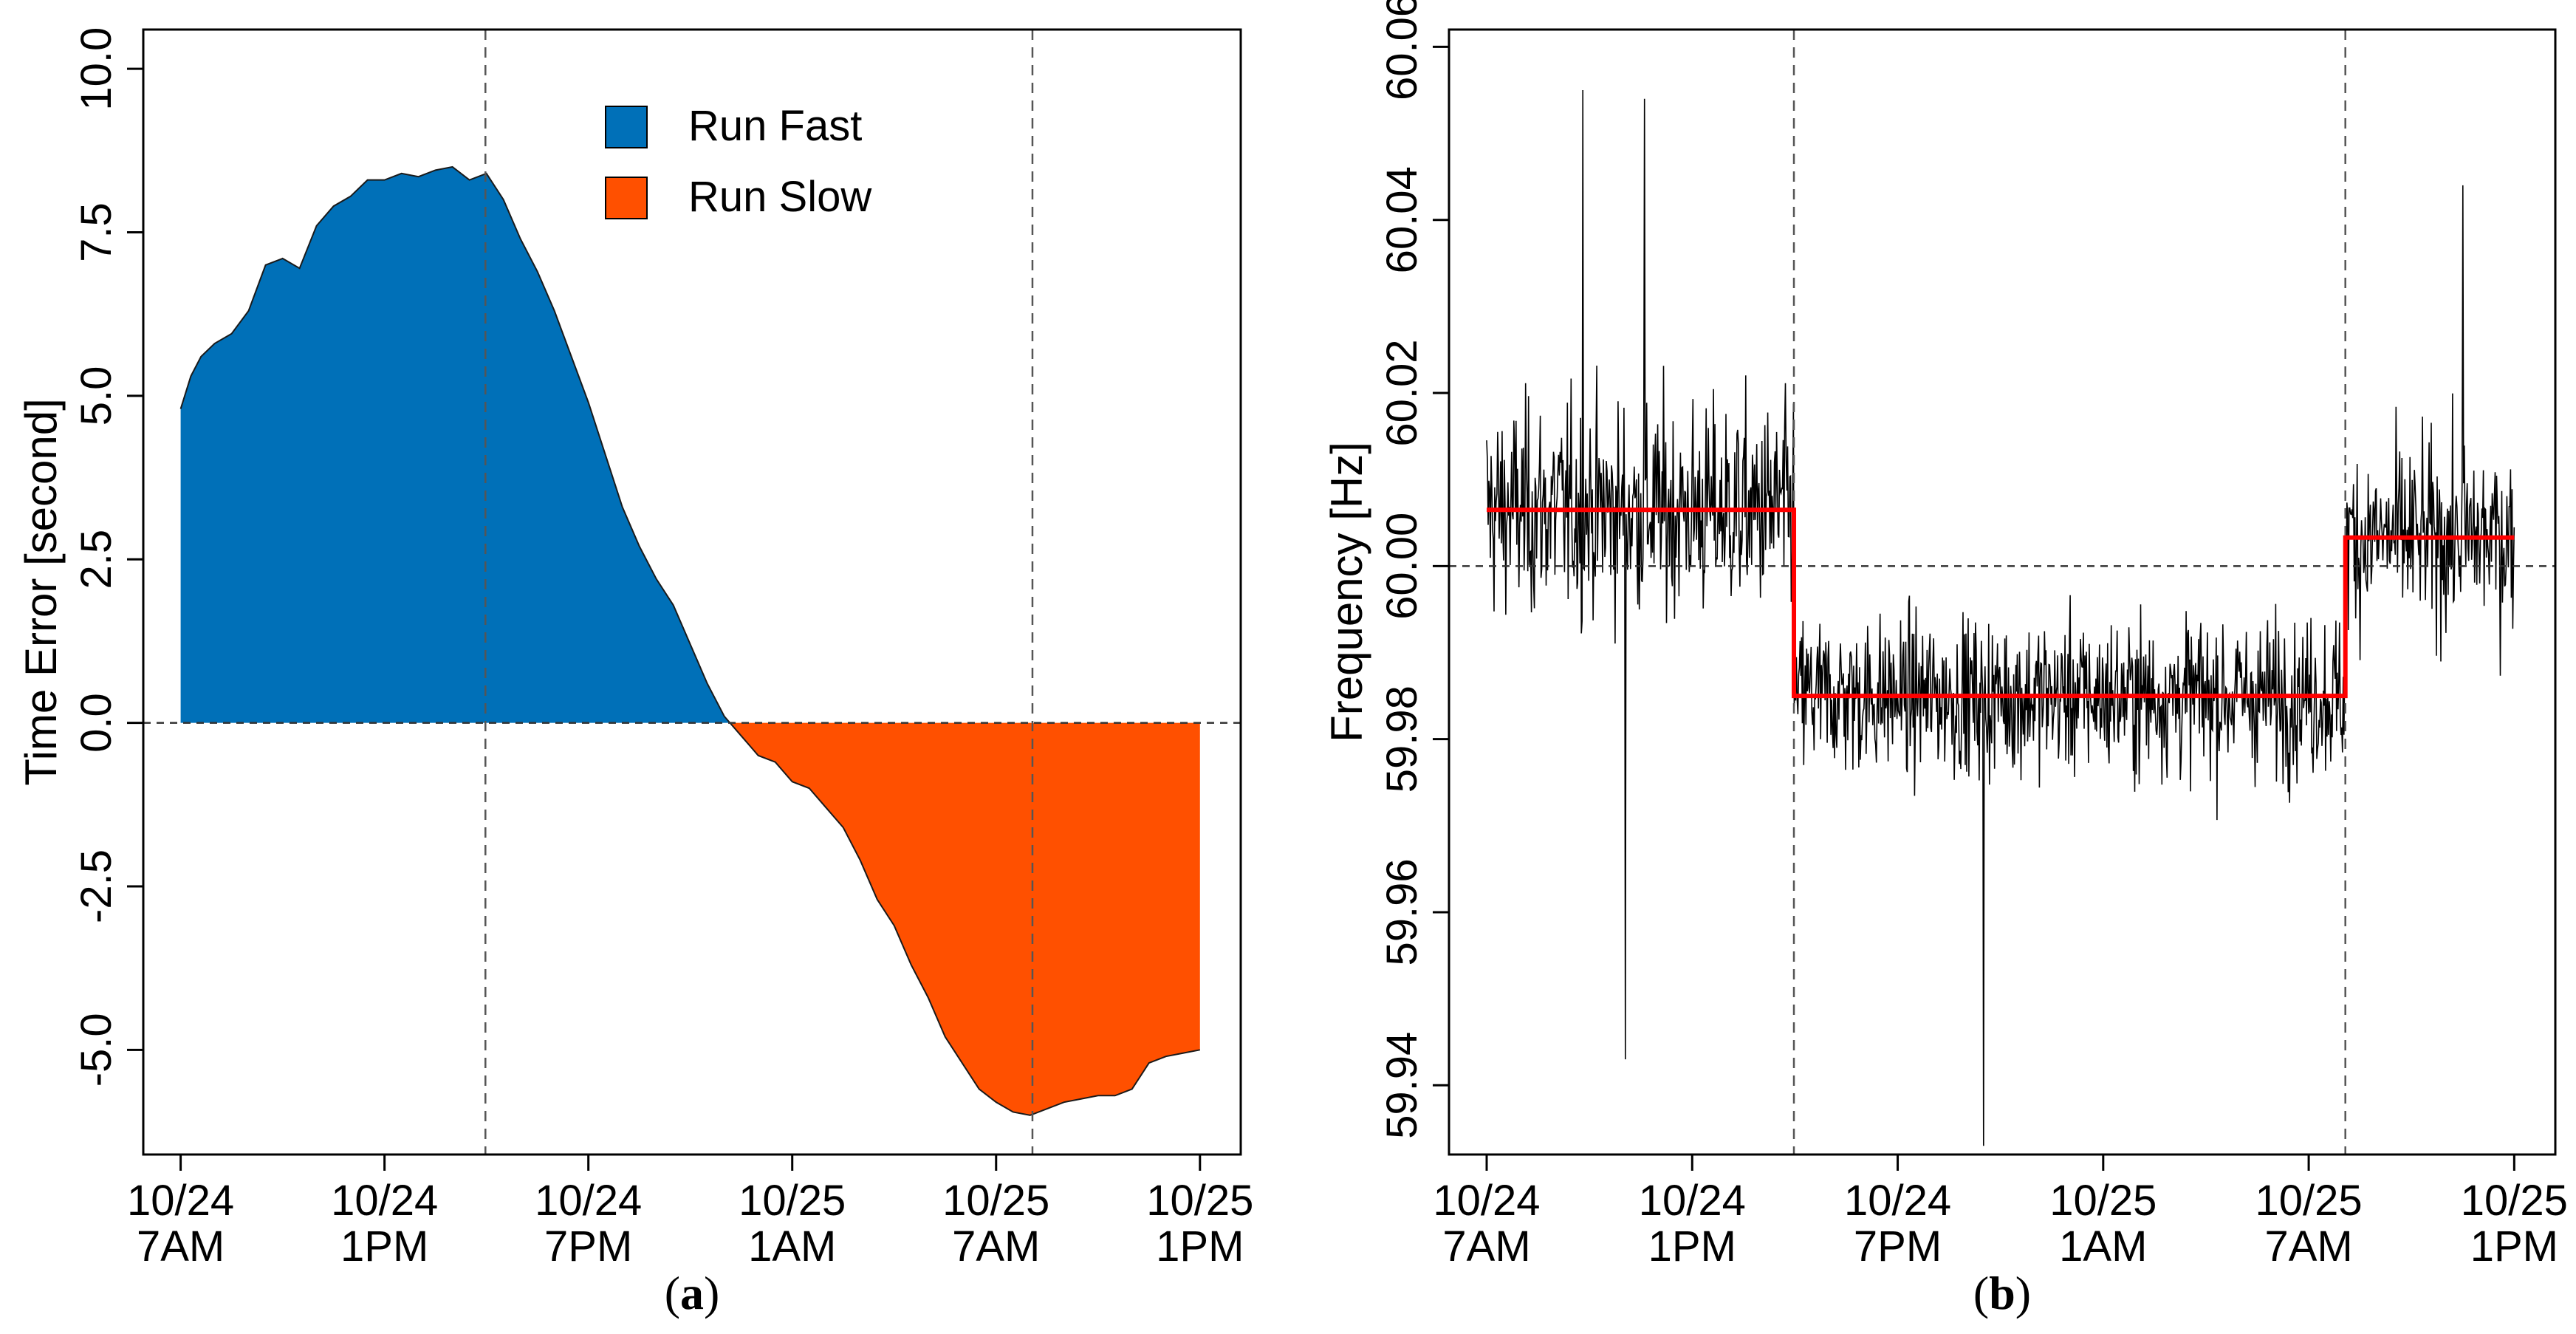  Describe the element at coordinates (1402, 50) in the screenshot. I see `y-tick-label: 60.06` at that location.